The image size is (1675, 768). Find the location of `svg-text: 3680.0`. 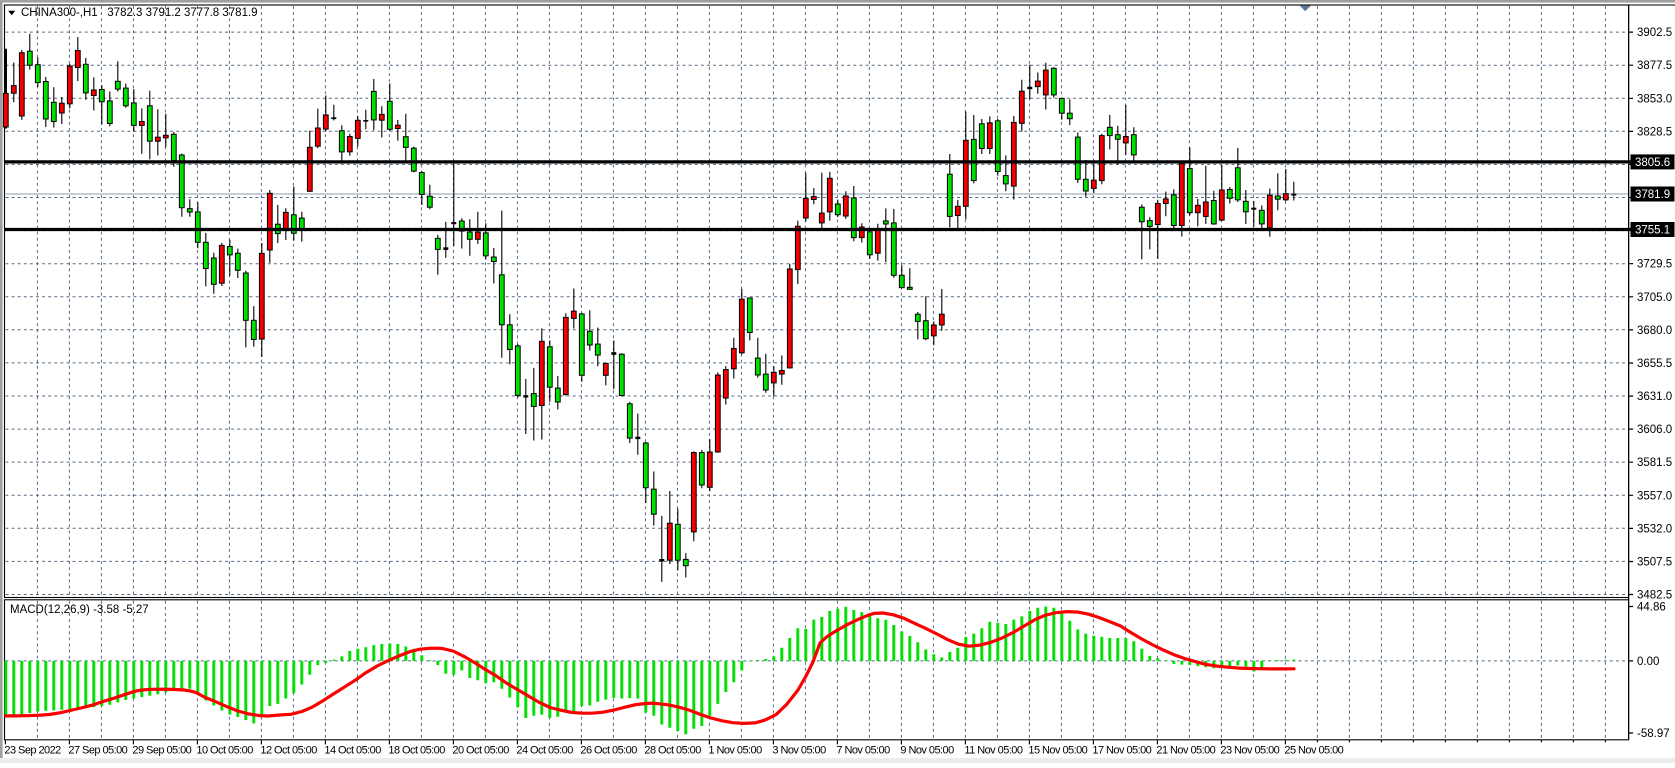

svg-text: 3680.0 is located at coordinates (1654, 331).